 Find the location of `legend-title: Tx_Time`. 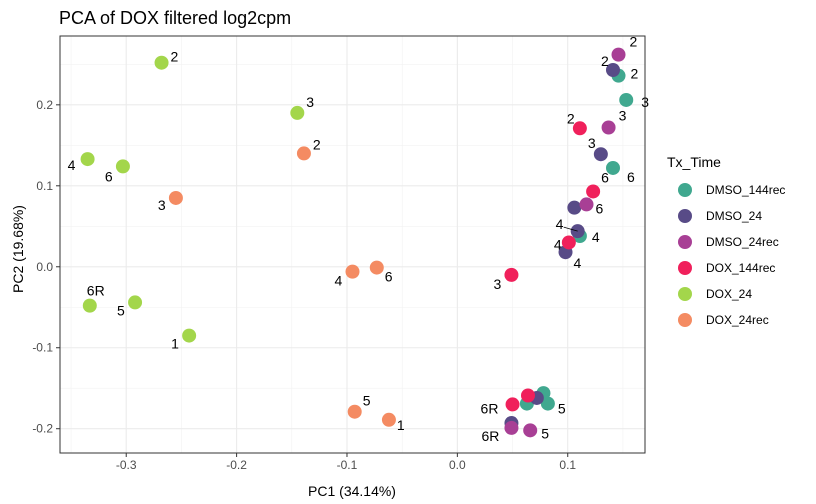

legend-title: Tx_Time is located at coordinates (694, 162).